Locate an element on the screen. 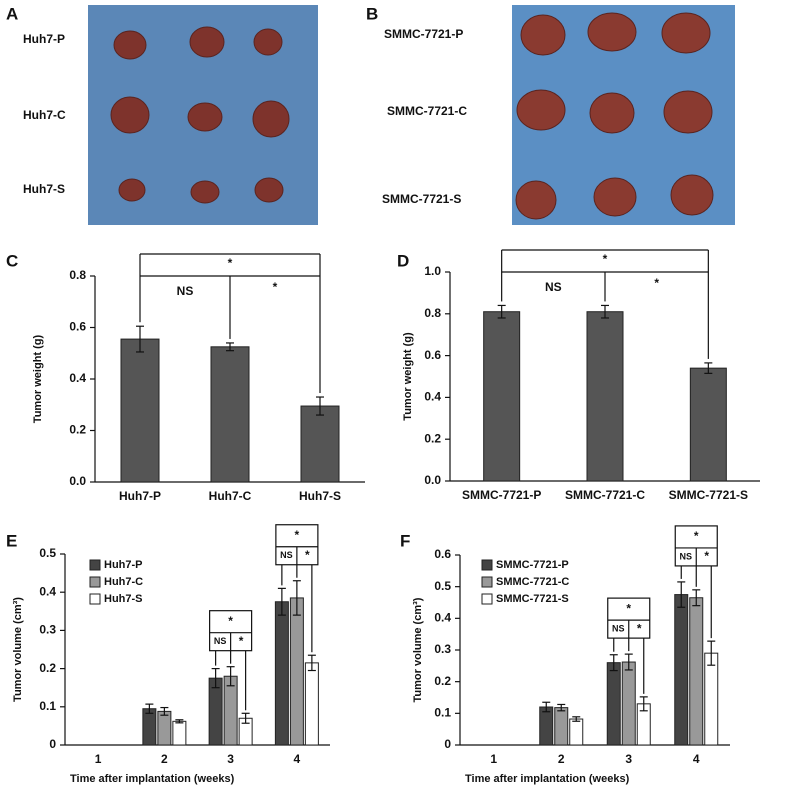 Image resolution: width=792 pixels, height=792 pixels. x-tick-label: Huh7-P is located at coordinates (140, 496).